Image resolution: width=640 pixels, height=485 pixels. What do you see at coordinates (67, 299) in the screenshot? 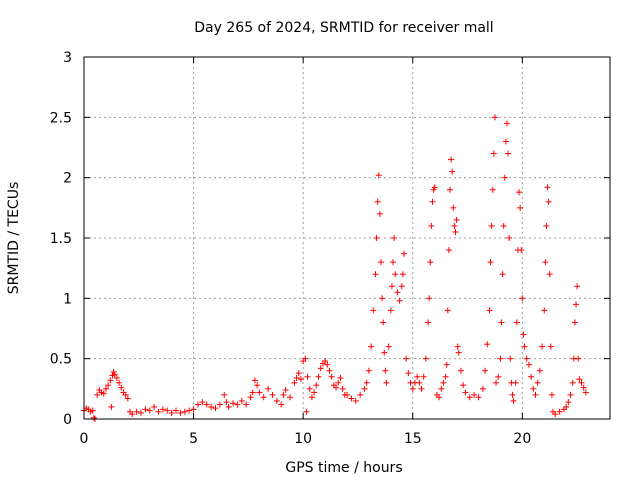
I see `y-tick-label: 1` at bounding box center [67, 299].